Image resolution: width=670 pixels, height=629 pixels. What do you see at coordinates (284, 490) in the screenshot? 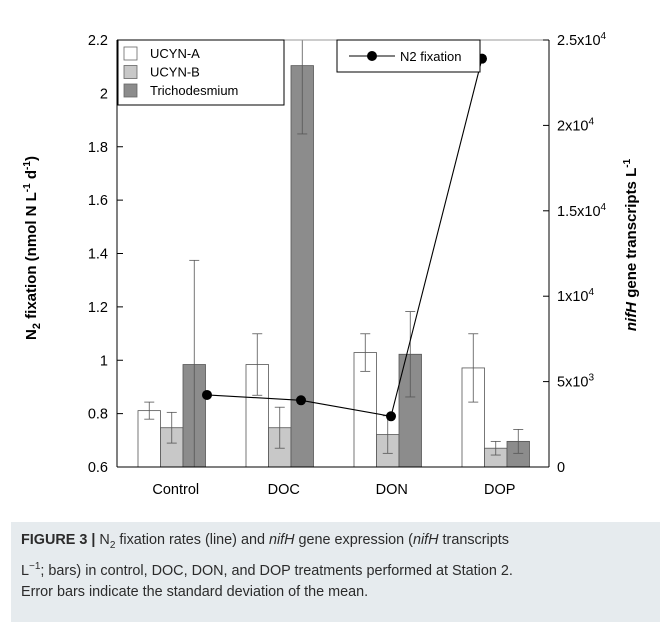
I see `category-label: DOC` at bounding box center [284, 490].